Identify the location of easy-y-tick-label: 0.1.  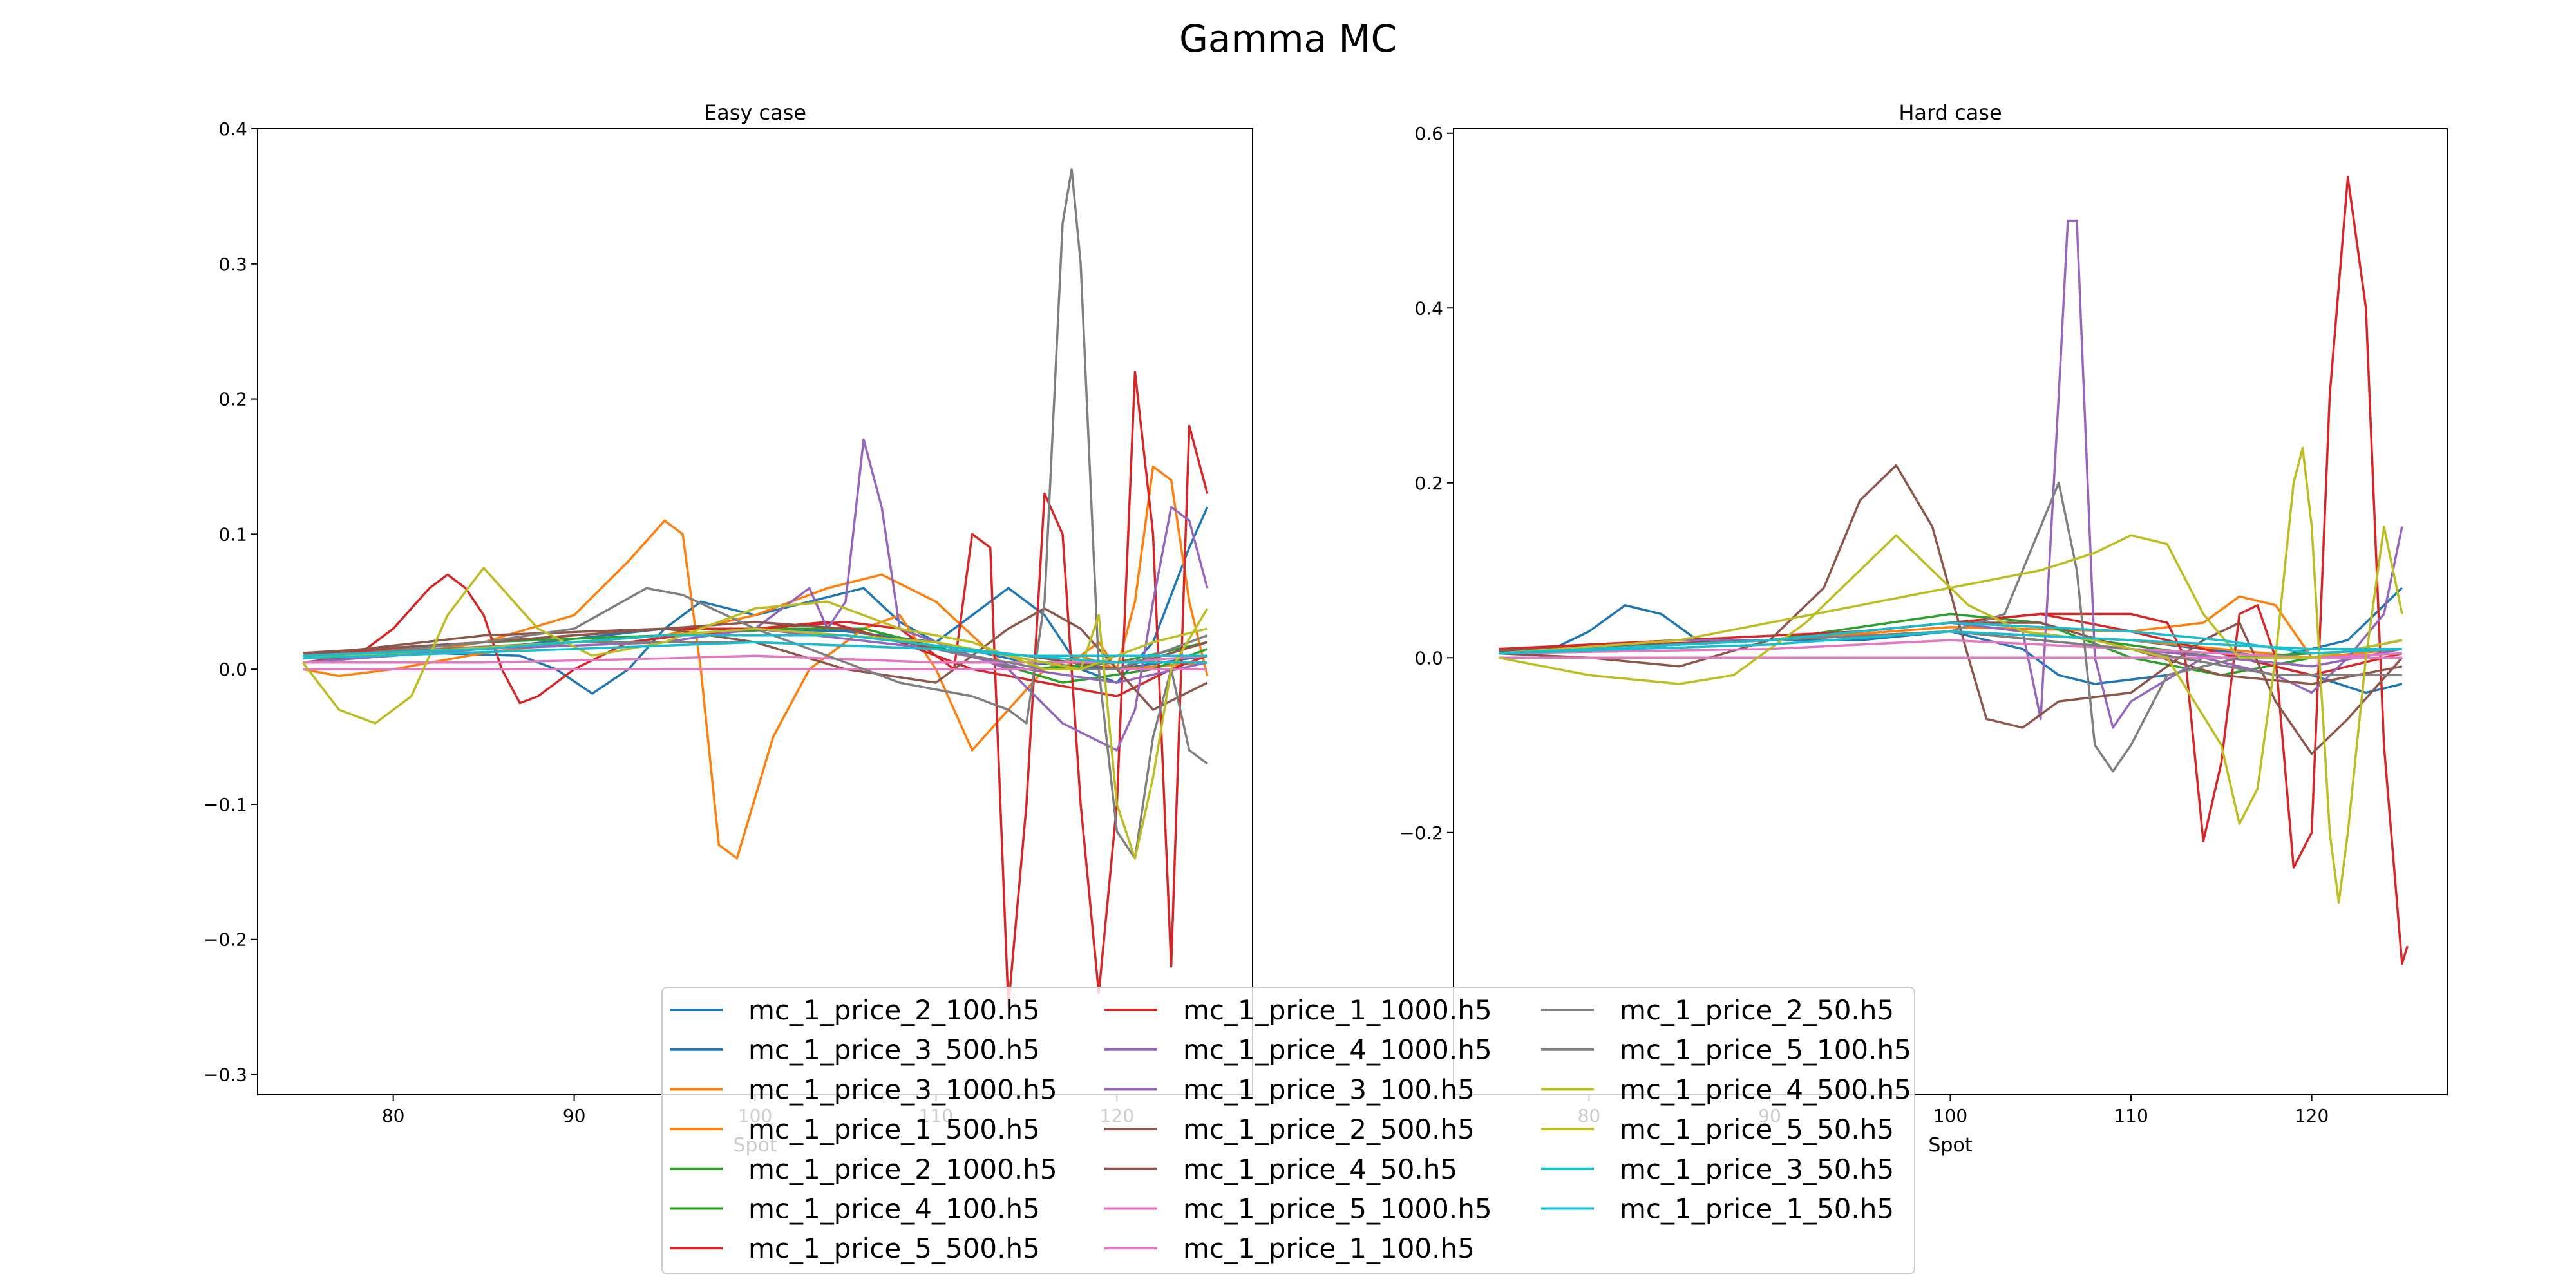
(232, 534).